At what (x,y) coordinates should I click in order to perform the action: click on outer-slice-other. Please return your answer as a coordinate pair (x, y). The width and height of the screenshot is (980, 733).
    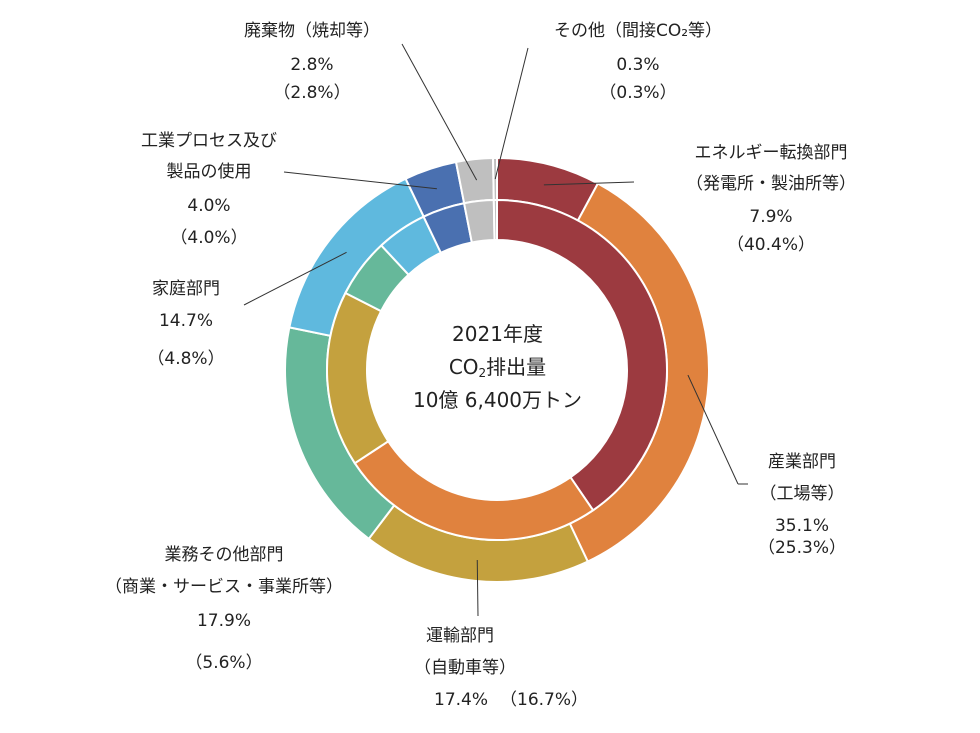
    Looking at the image, I should click on (494, 179).